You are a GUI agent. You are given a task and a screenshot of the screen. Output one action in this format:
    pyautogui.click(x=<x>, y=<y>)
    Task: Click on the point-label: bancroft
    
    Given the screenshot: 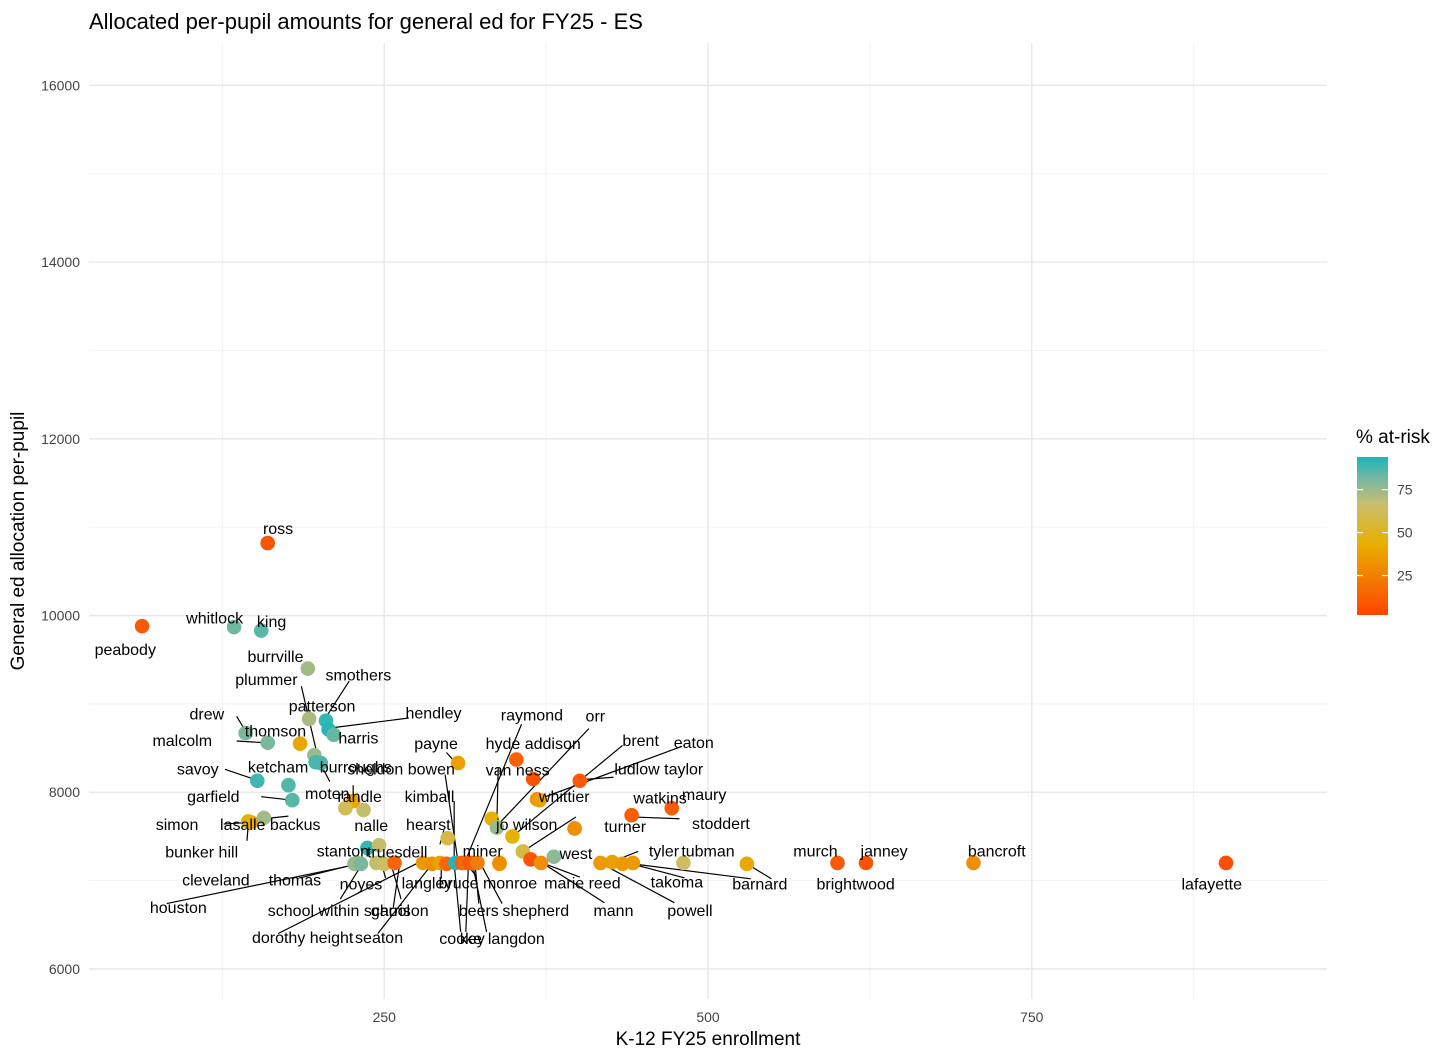 What is the action you would take?
    pyautogui.click(x=997, y=852)
    